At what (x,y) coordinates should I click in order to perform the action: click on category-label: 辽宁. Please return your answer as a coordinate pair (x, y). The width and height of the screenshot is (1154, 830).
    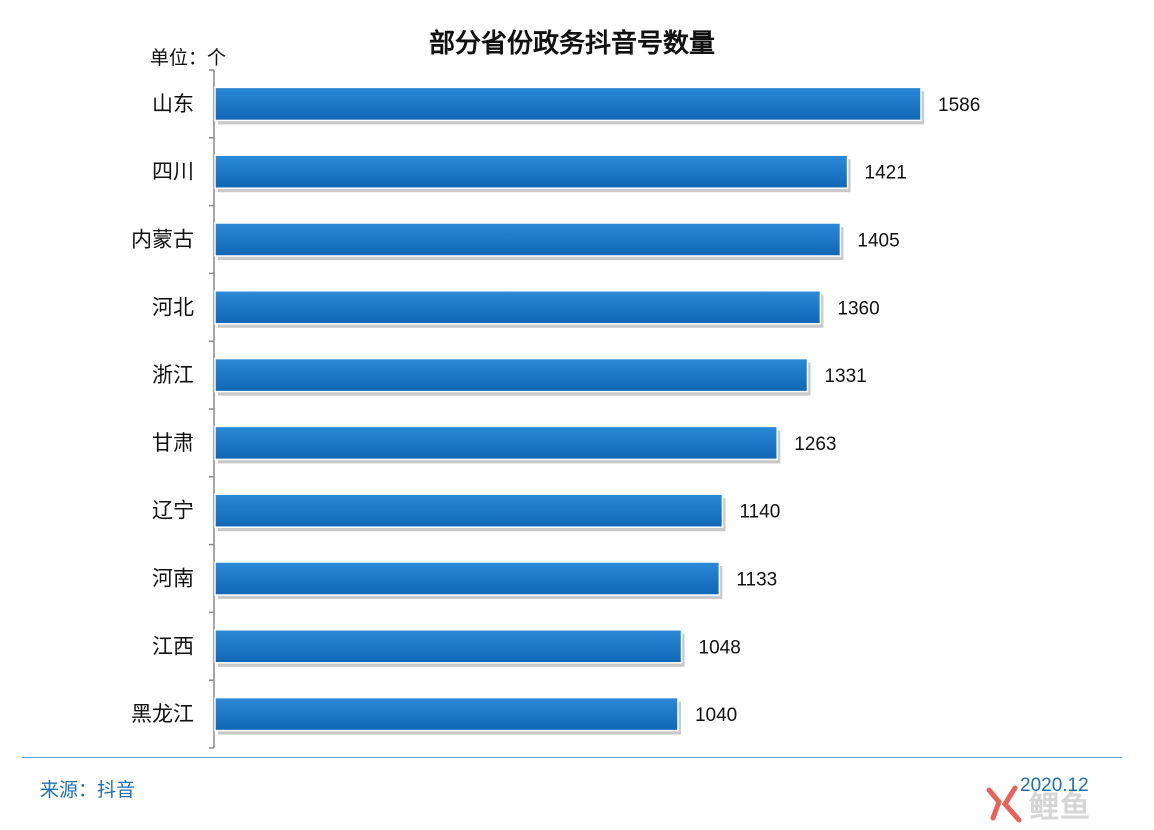
    Looking at the image, I should click on (173, 511).